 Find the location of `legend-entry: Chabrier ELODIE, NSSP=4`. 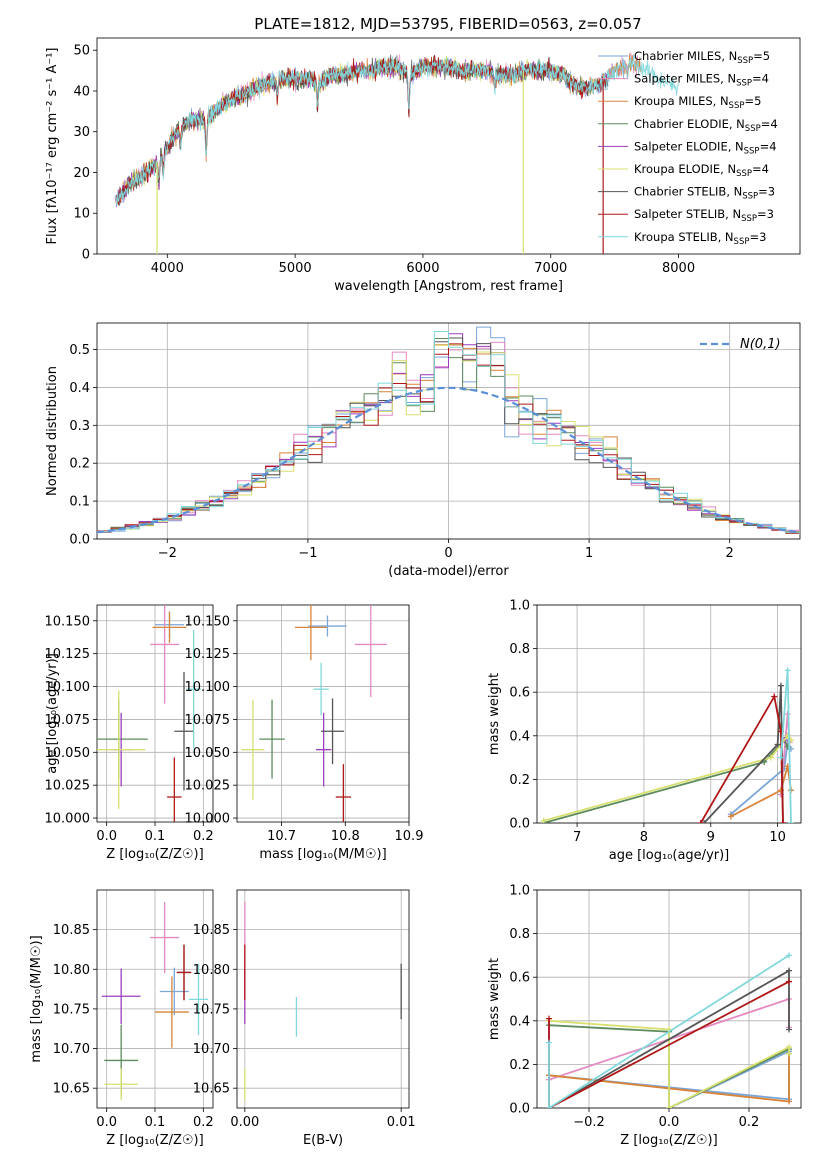

legend-entry: Chabrier ELODIE, NSSP=4 is located at coordinates (706, 125).